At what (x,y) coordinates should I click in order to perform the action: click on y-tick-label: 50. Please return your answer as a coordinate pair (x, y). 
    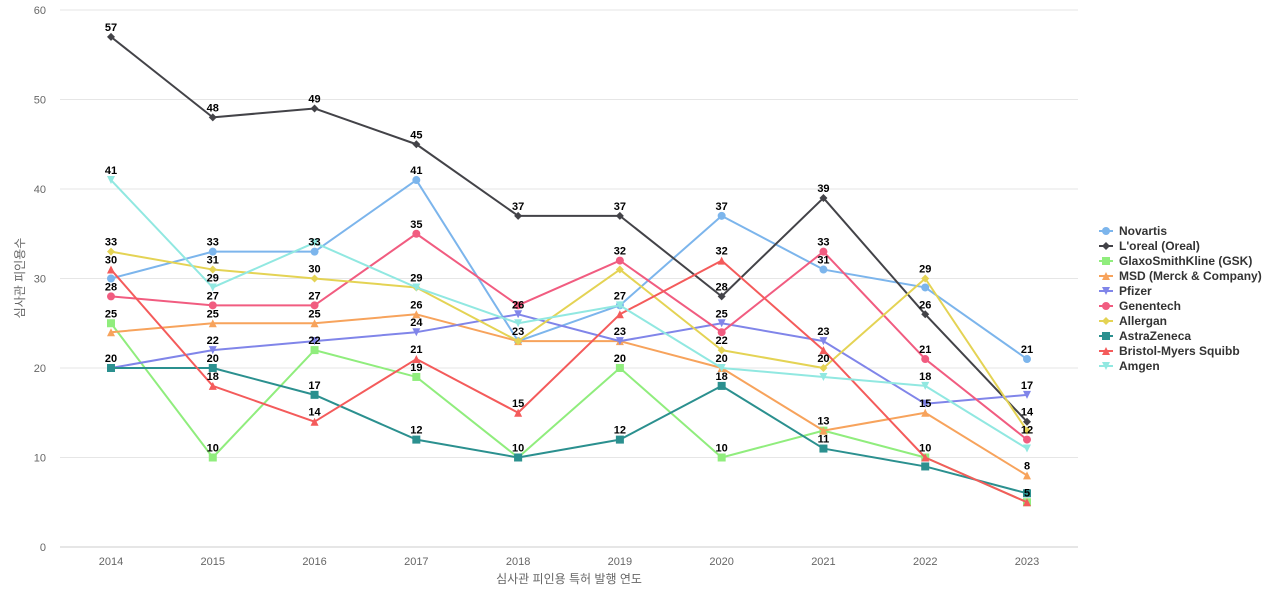
    Looking at the image, I should click on (40, 101).